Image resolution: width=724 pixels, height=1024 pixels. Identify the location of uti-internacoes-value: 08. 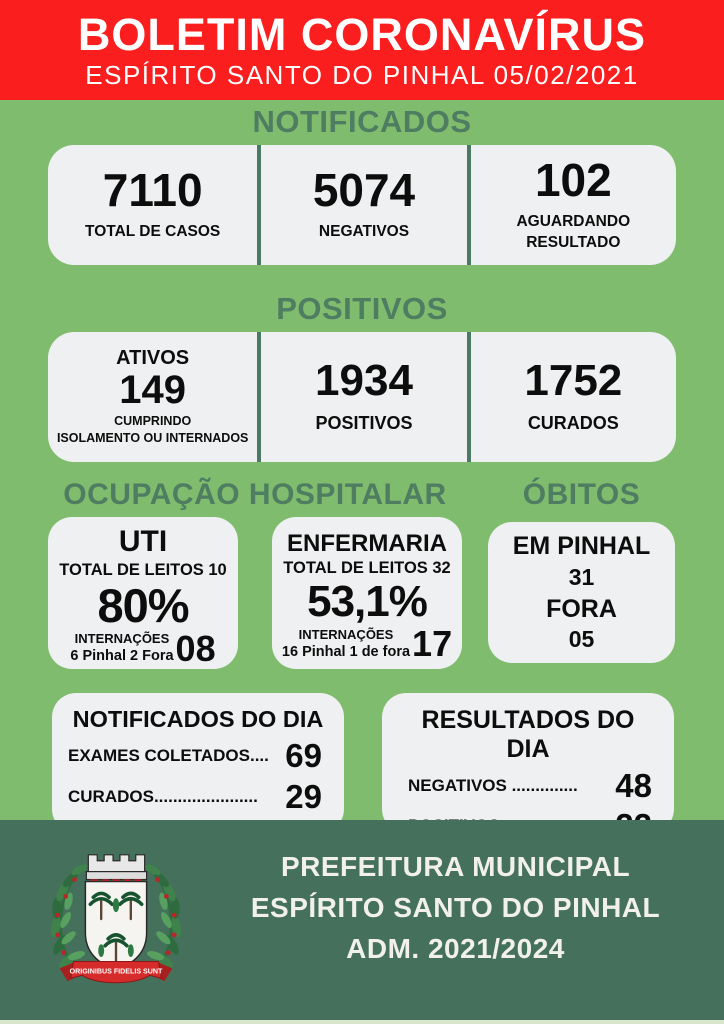
(195, 648).